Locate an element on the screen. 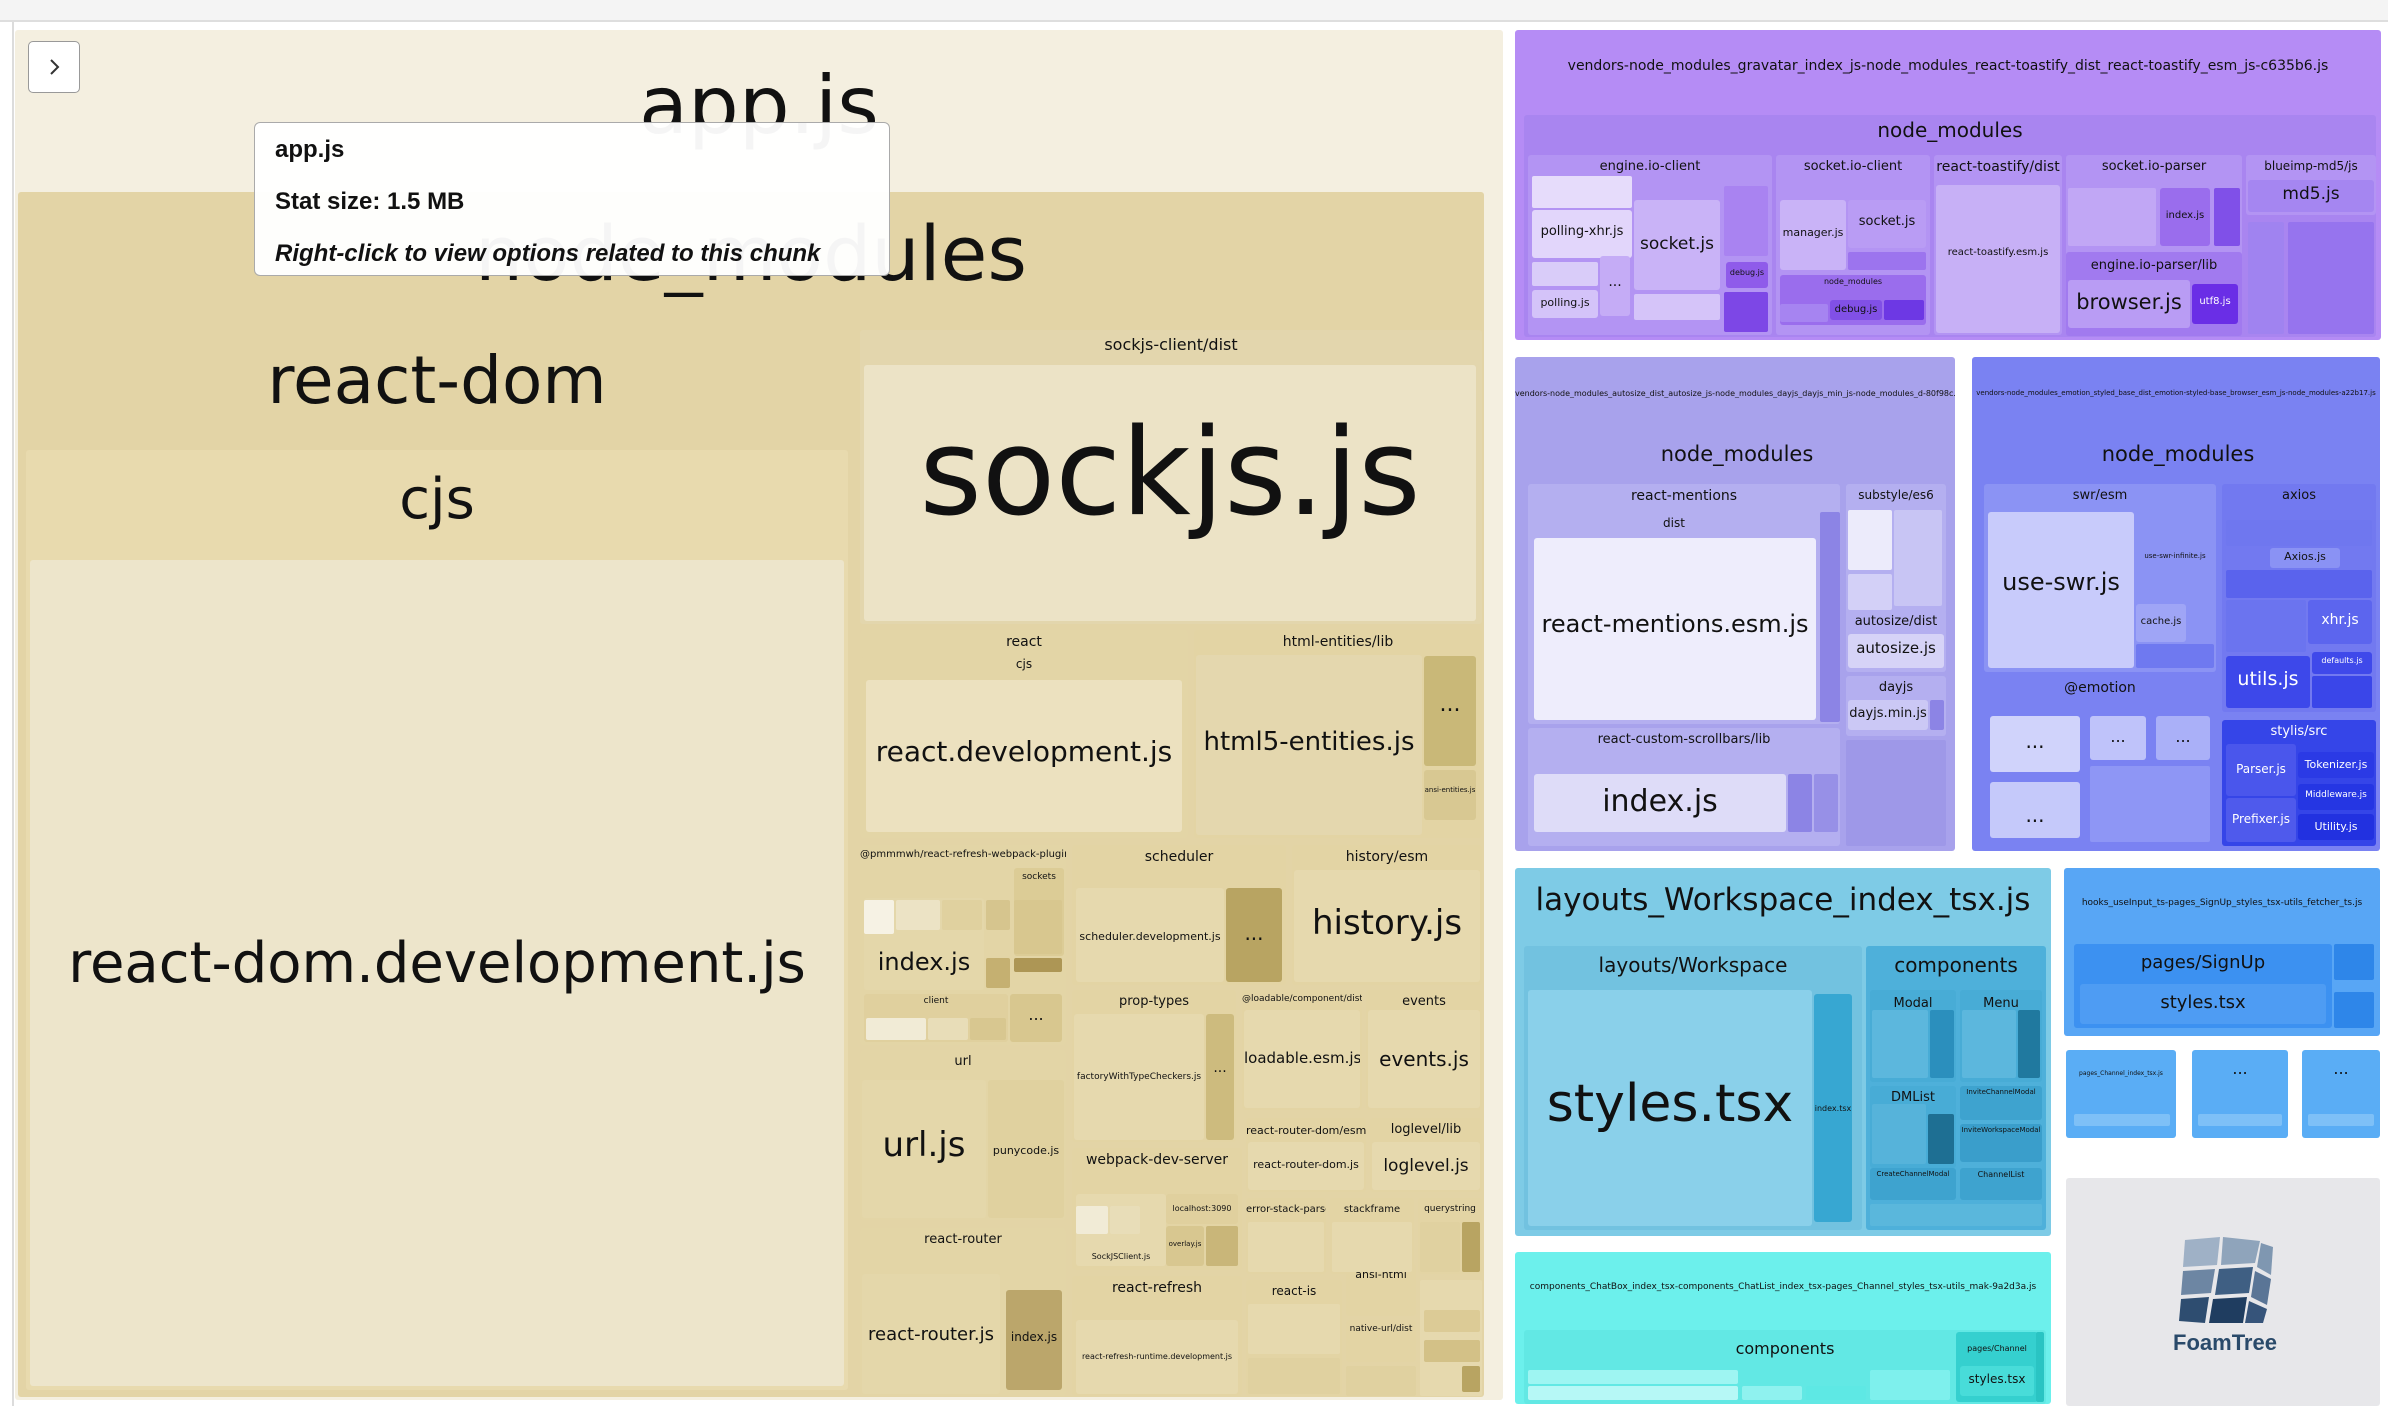  module-middleware: Middleware.js is located at coordinates (2336, 797).